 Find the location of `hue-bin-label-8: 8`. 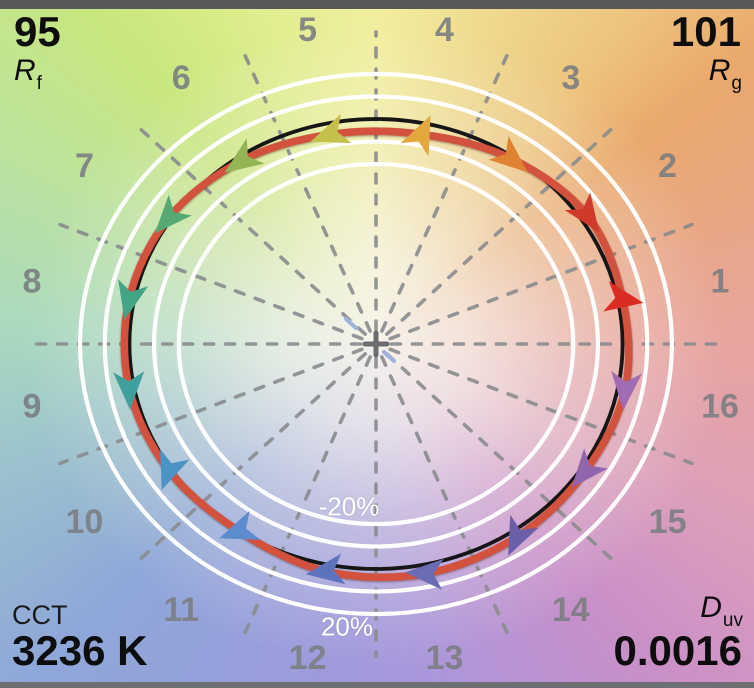

hue-bin-label-8: 8 is located at coordinates (32, 282).